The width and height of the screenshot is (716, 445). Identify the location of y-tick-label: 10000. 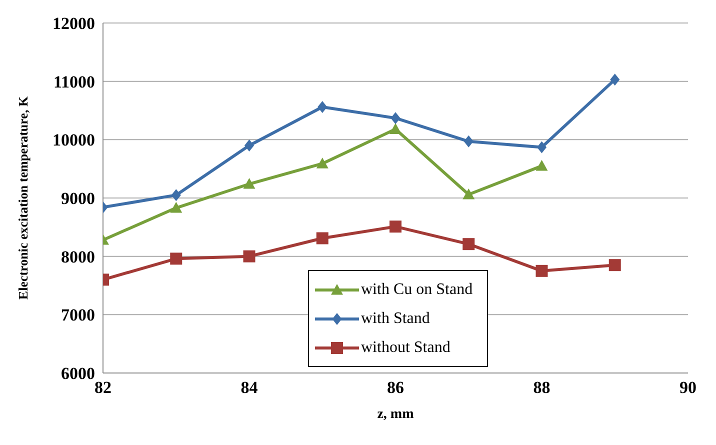
(73, 140).